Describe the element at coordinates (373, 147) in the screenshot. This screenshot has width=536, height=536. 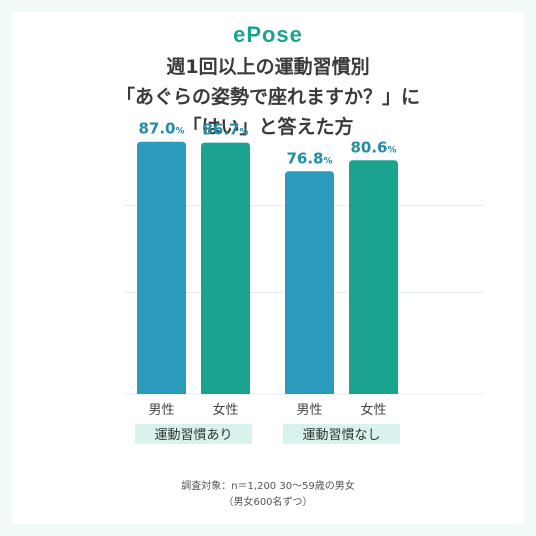
I see `value-label-2-2: 80.6%` at that location.